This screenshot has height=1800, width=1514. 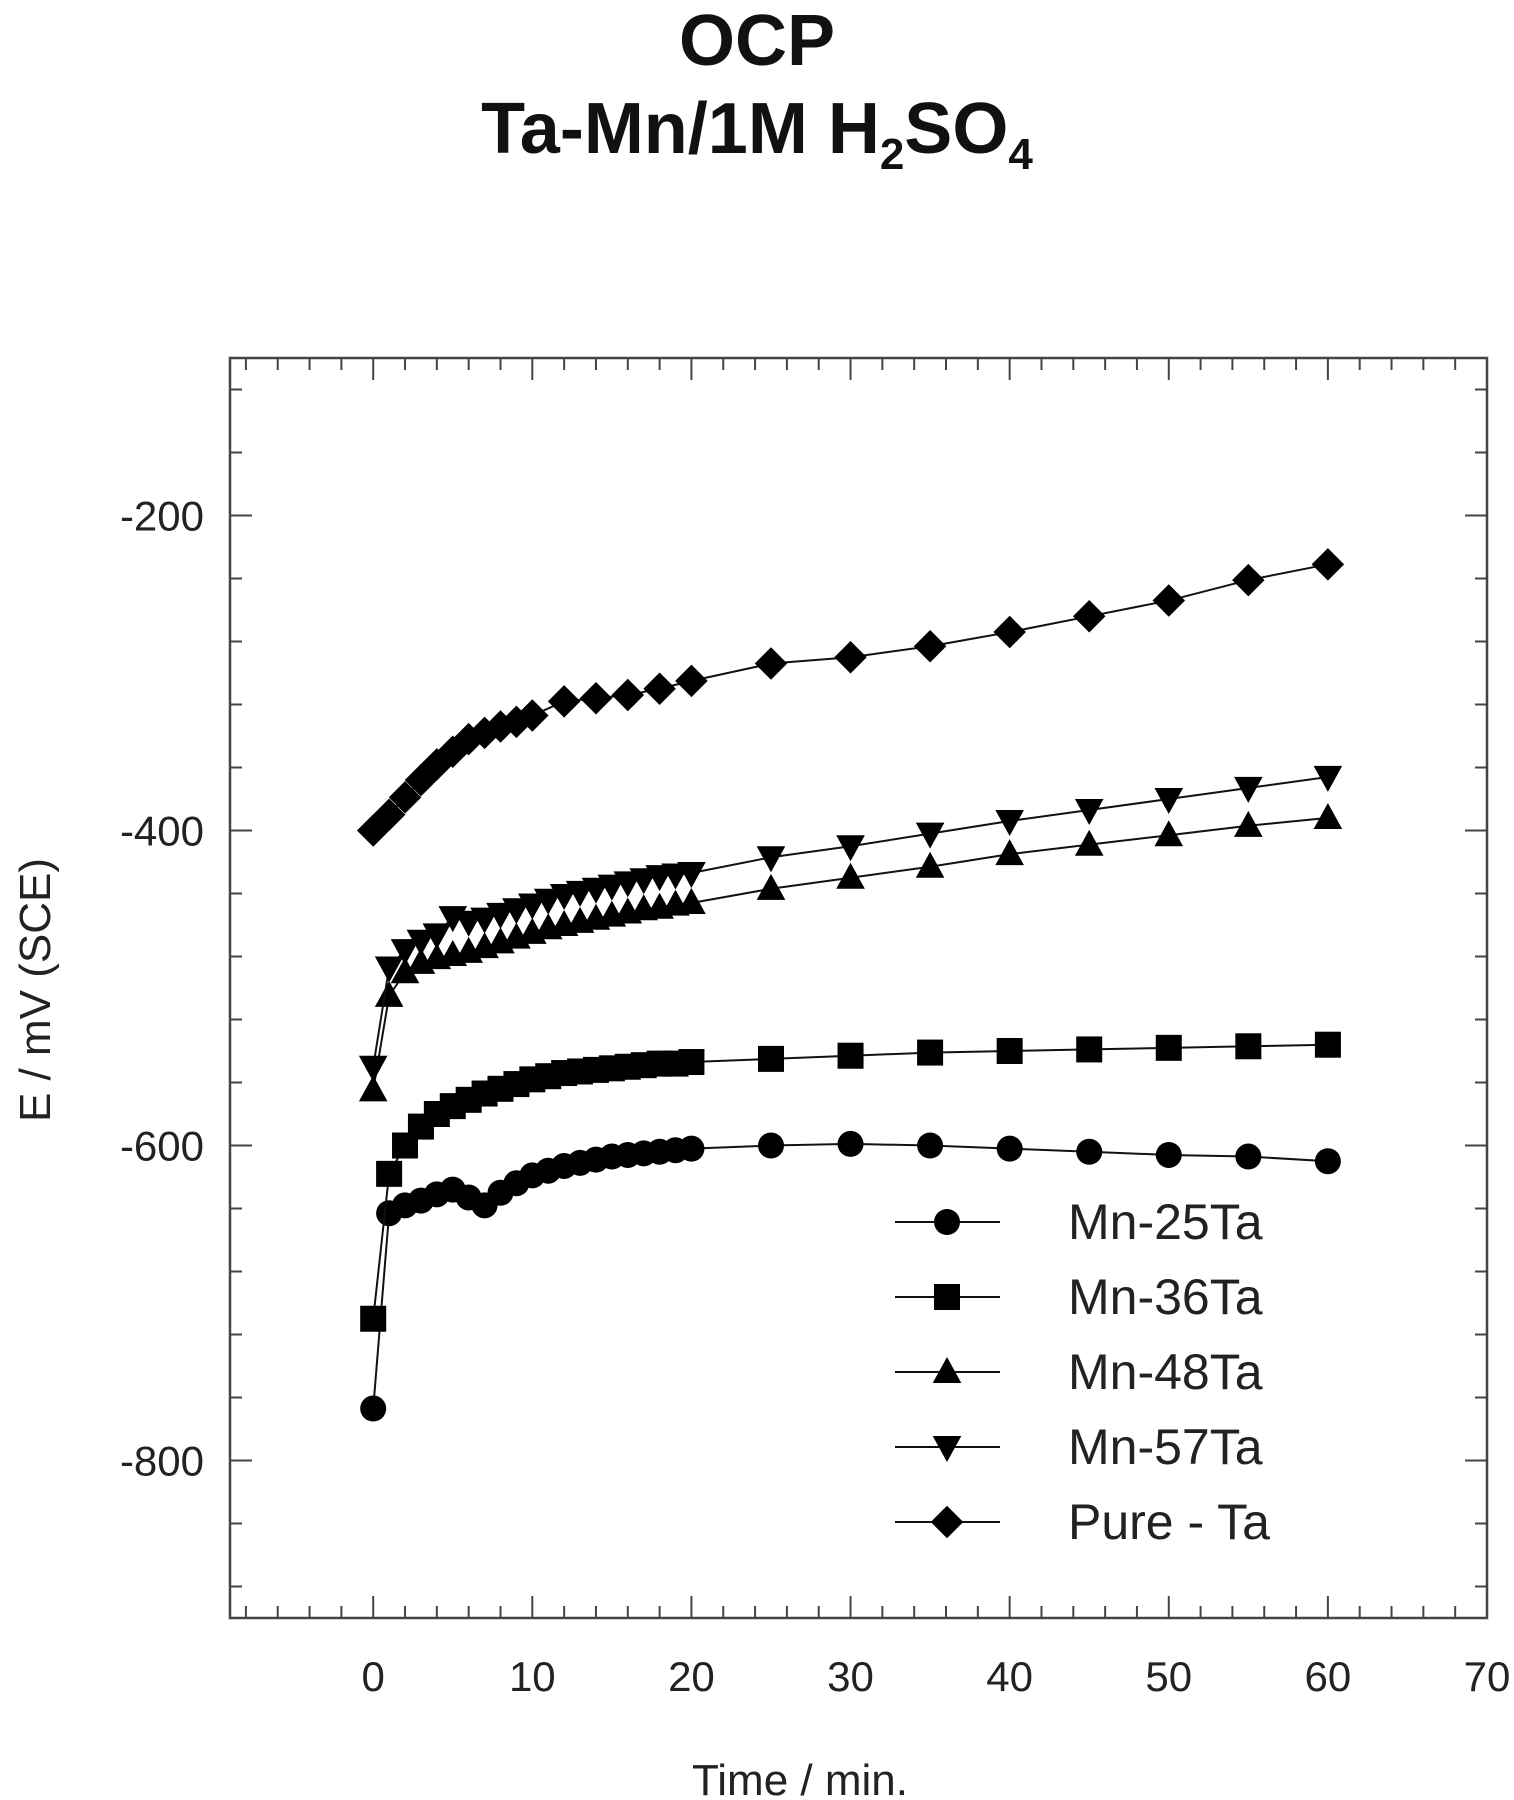 I want to click on title-part-mid: SO, so click(x=956, y=129).